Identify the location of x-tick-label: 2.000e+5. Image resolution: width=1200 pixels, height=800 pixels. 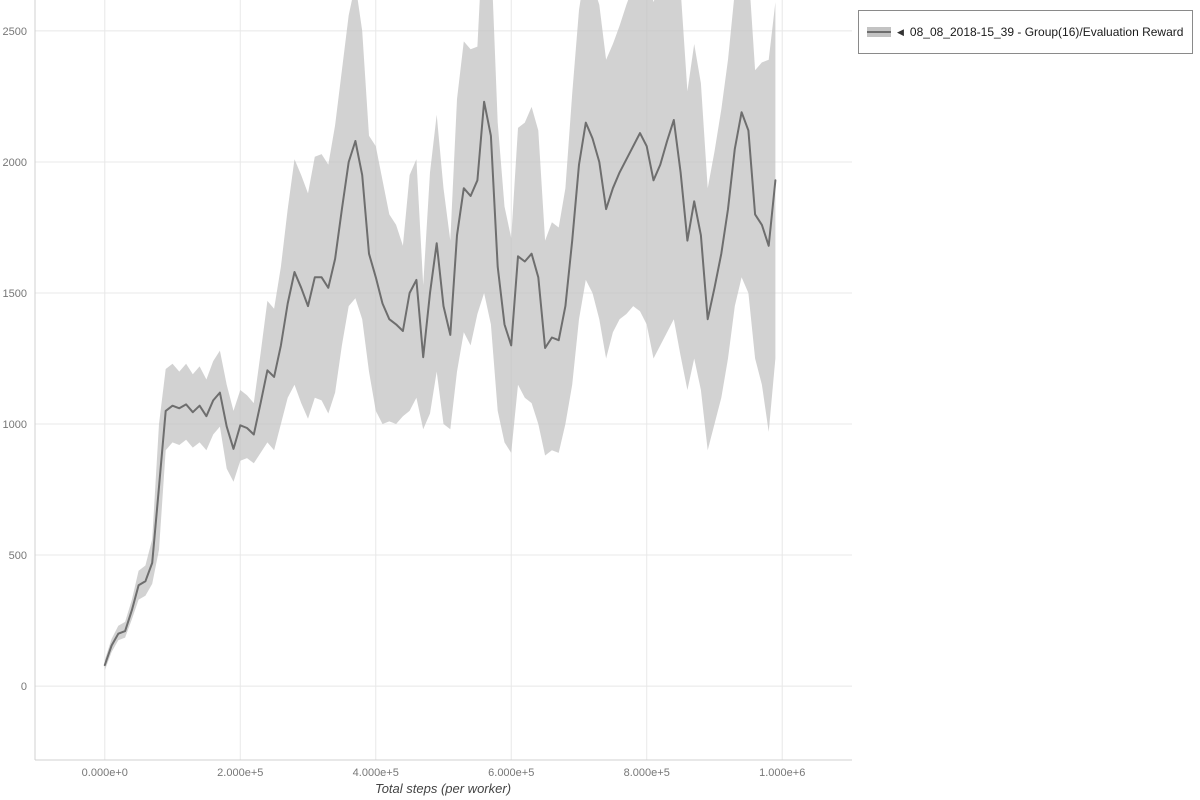
(240, 773).